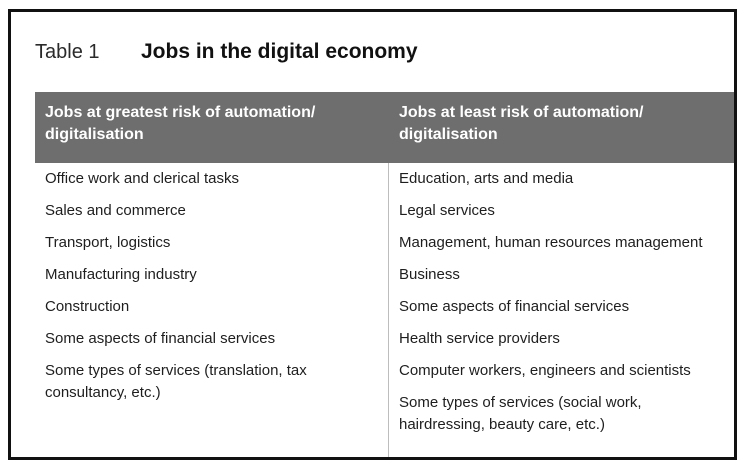 Image resolution: width=750 pixels, height=472 pixels. Describe the element at coordinates (115, 210) in the screenshot. I see `table-cell: Sales and commerce` at that location.